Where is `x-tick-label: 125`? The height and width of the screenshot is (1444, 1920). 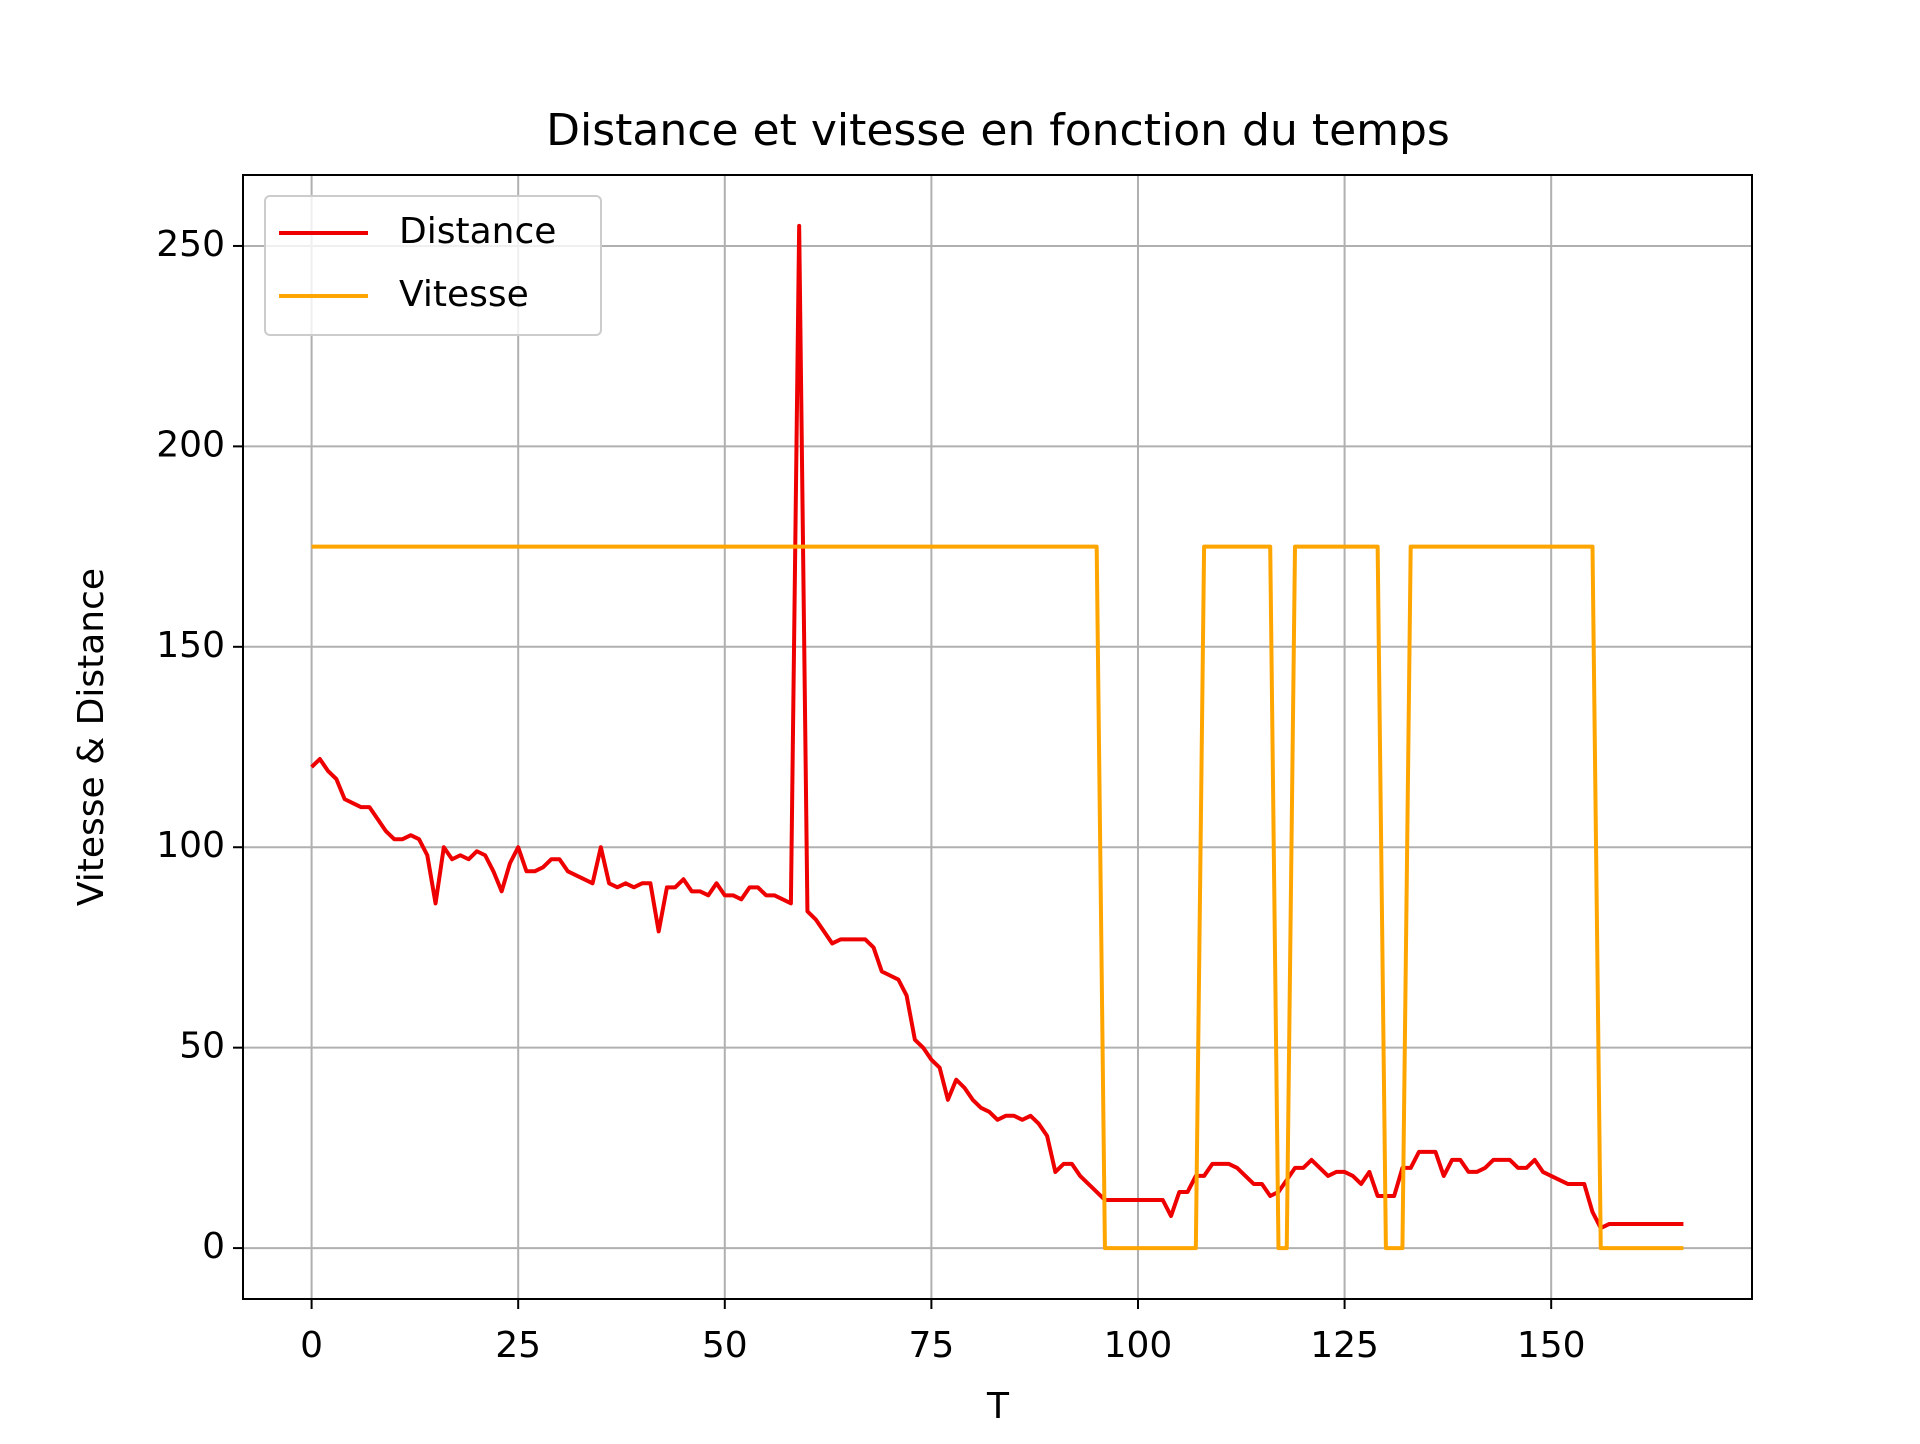
x-tick-label: 125 is located at coordinates (1344, 1345).